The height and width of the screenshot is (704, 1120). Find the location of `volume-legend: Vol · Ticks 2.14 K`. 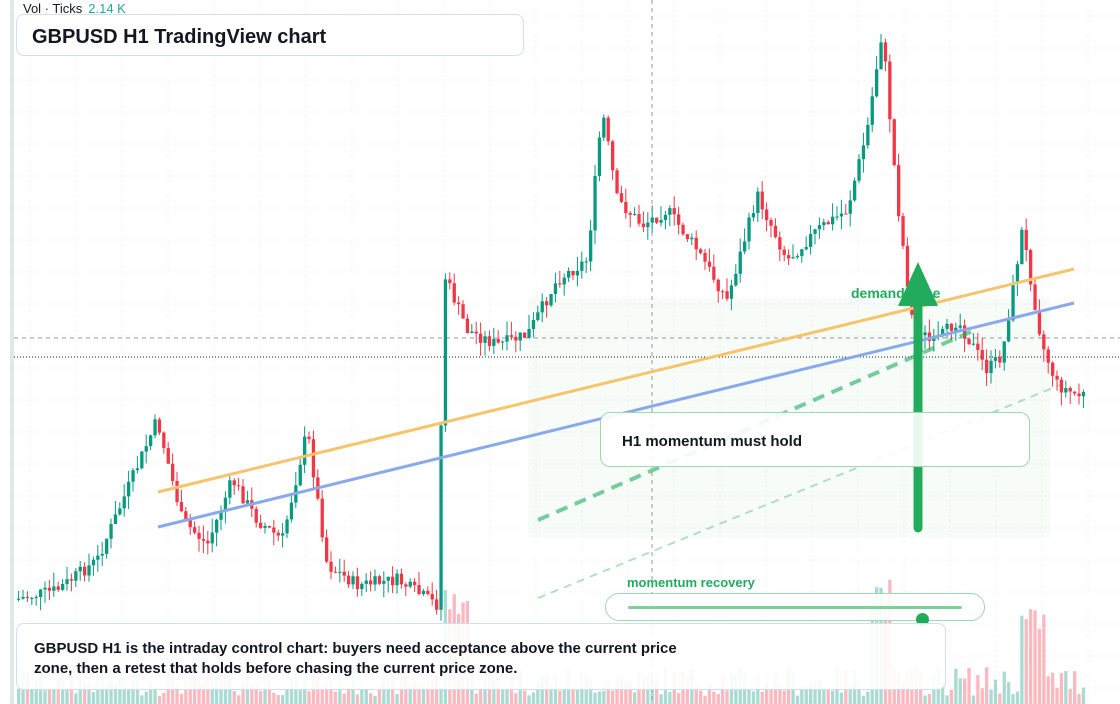

volume-legend: Vol · Ticks 2.14 K is located at coordinates (74, 8).